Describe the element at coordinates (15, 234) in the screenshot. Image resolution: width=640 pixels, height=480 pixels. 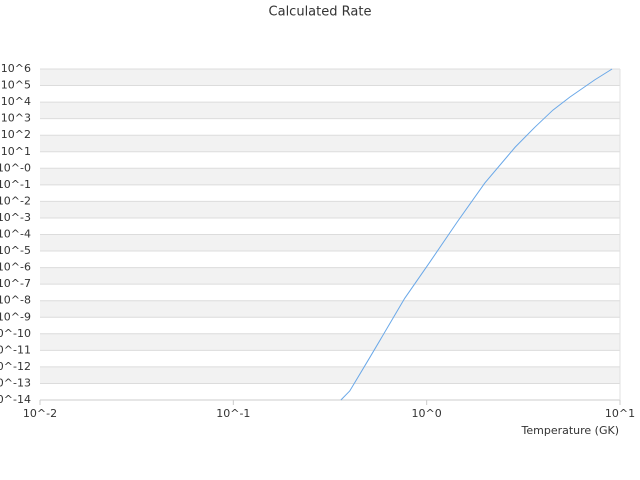
I see `y-tick-label: 10^-4` at that location.